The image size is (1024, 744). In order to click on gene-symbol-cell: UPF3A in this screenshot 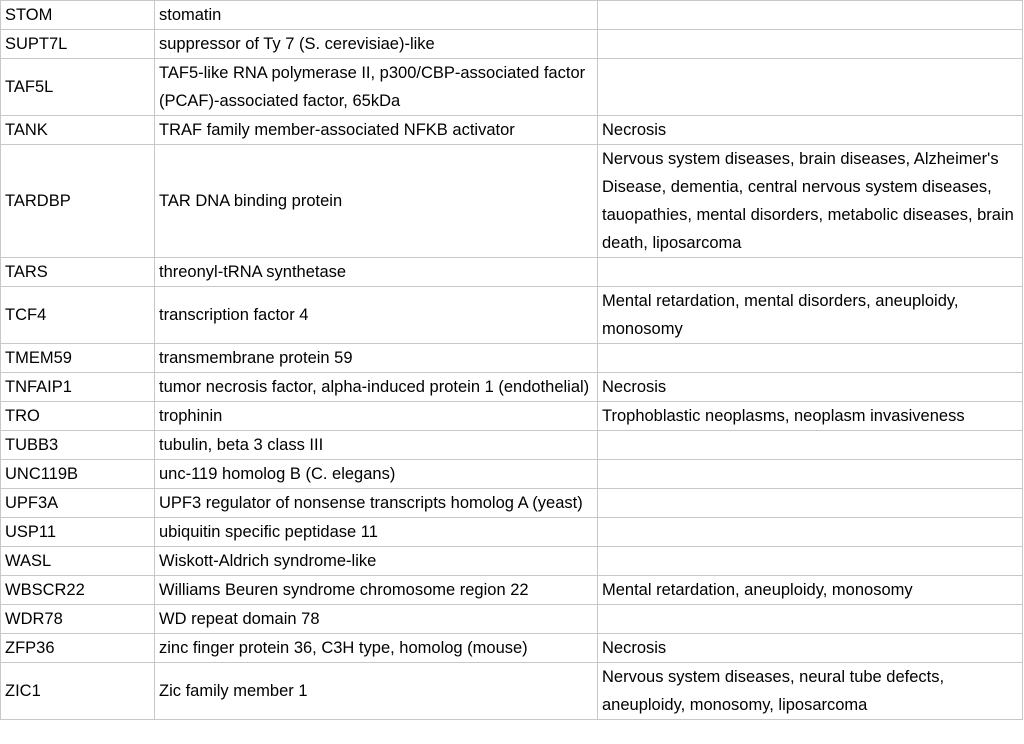, I will do `click(77, 503)`.